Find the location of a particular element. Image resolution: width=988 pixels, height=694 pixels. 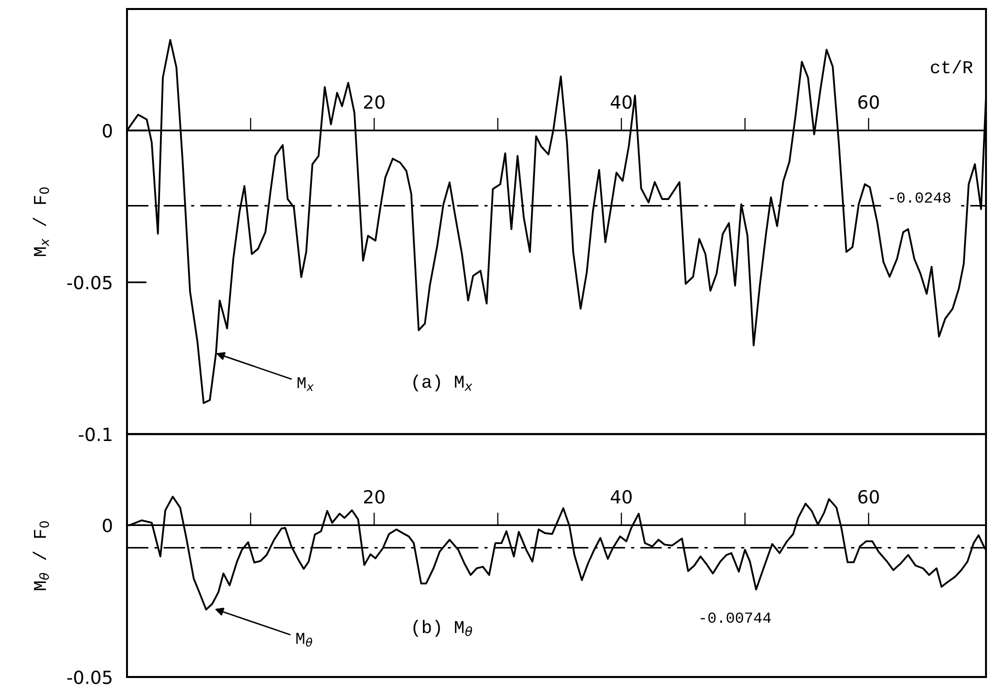

ref-line-label: -0.00744 is located at coordinates (735, 617).